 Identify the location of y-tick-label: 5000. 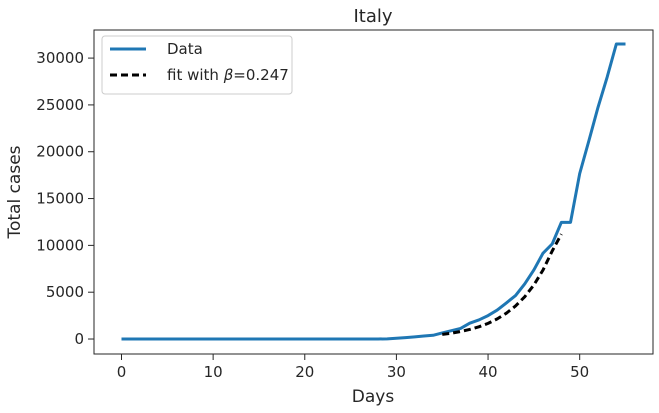
(65, 292).